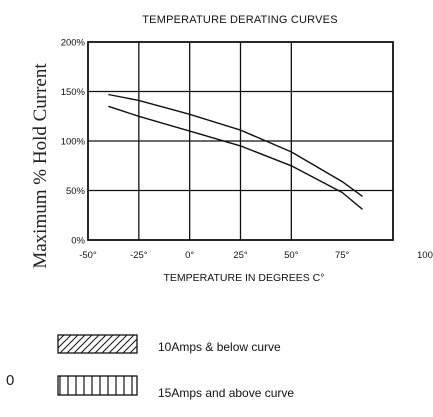 The width and height of the screenshot is (433, 417). I want to click on x-tick-label-4: 50°, so click(291, 255).